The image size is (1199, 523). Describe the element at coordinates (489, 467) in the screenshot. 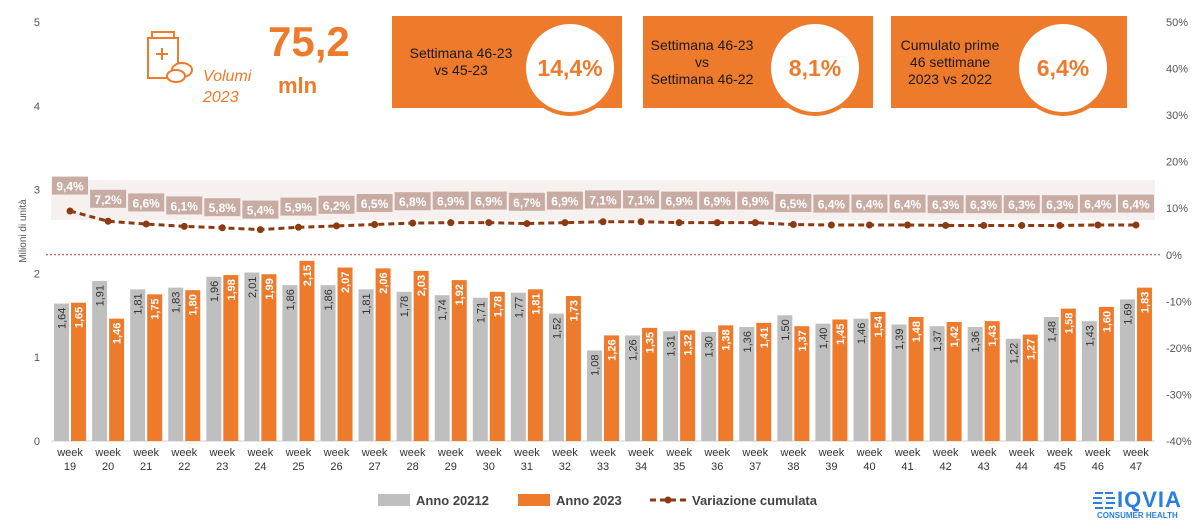

I see `x-tick-label-number: 30` at that location.